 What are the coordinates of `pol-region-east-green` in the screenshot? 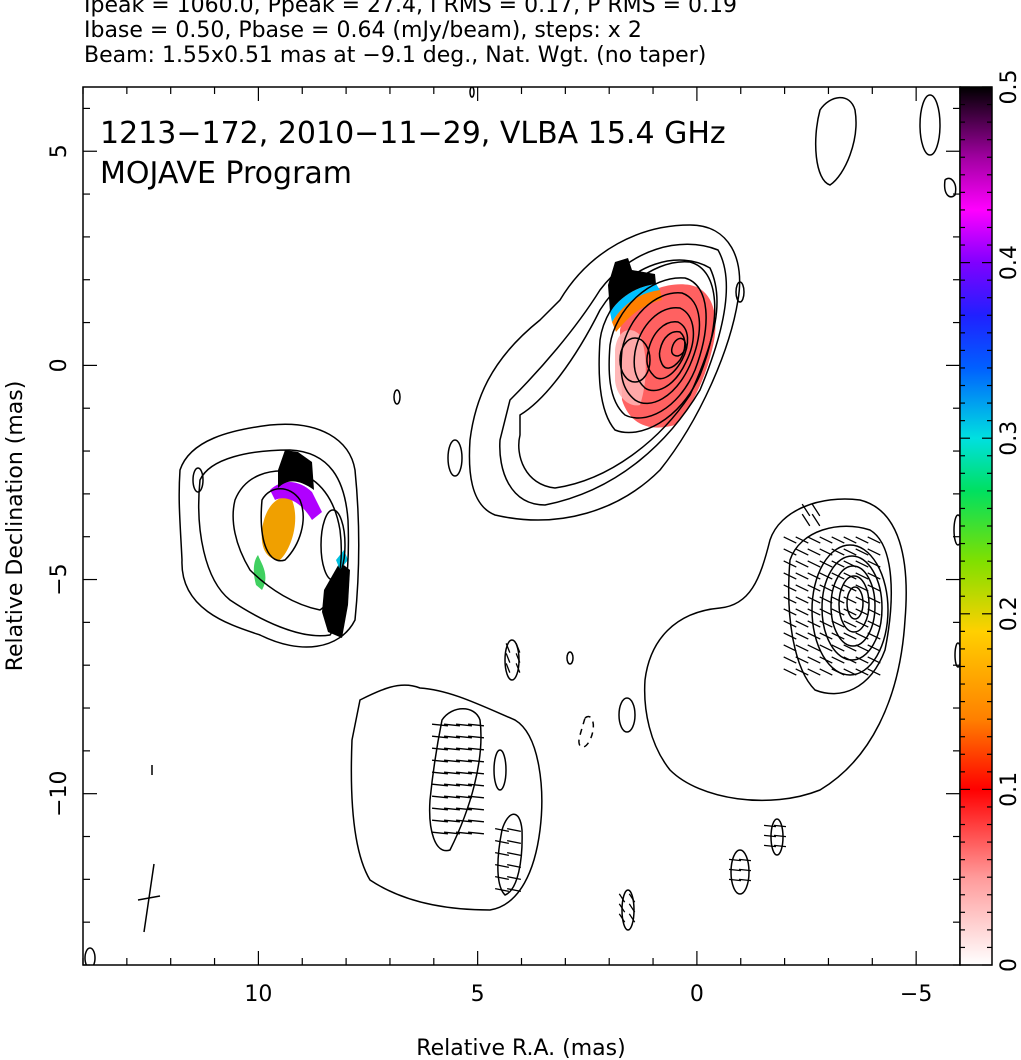 It's located at (259, 572).